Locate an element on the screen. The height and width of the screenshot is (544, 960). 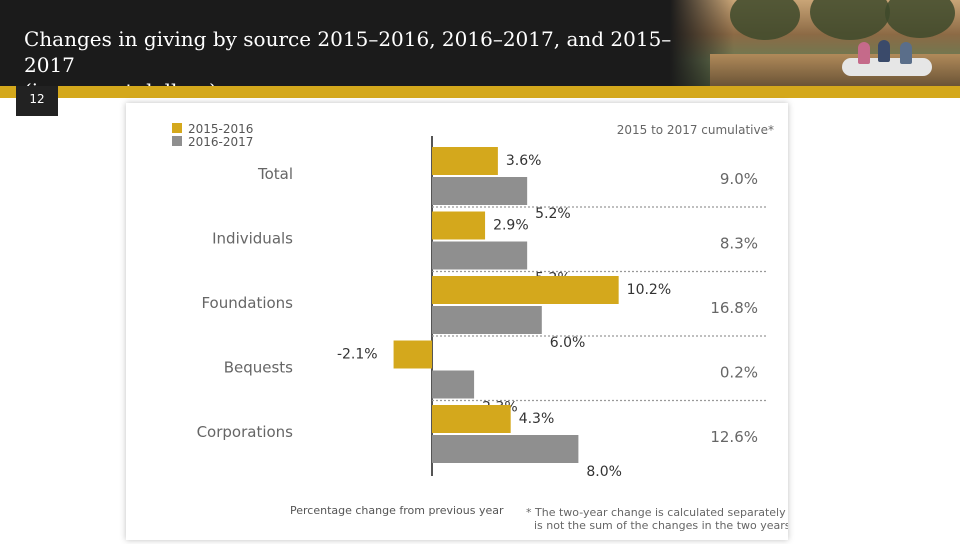
category-label: Corporations is located at coordinates (245, 432).